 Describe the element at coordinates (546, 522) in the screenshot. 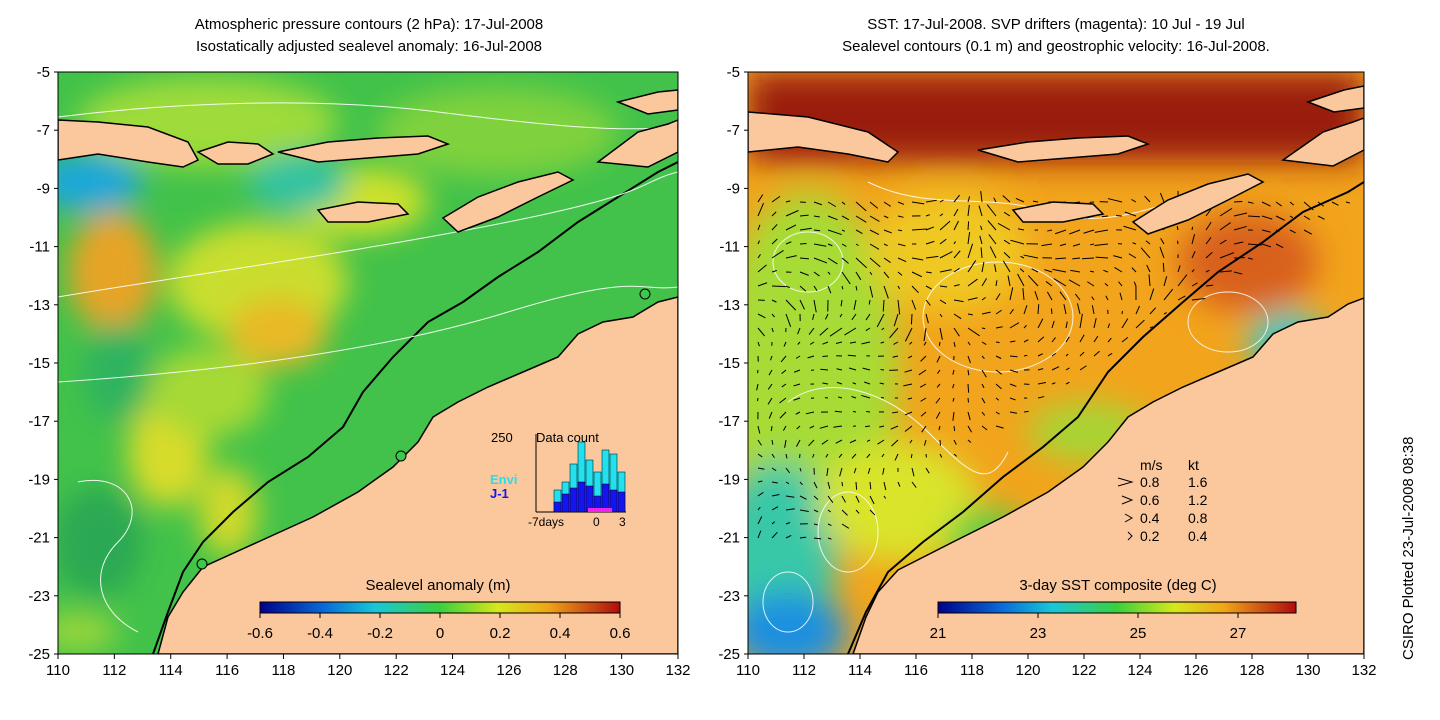

I see `inset-xtick-start: -7days` at that location.